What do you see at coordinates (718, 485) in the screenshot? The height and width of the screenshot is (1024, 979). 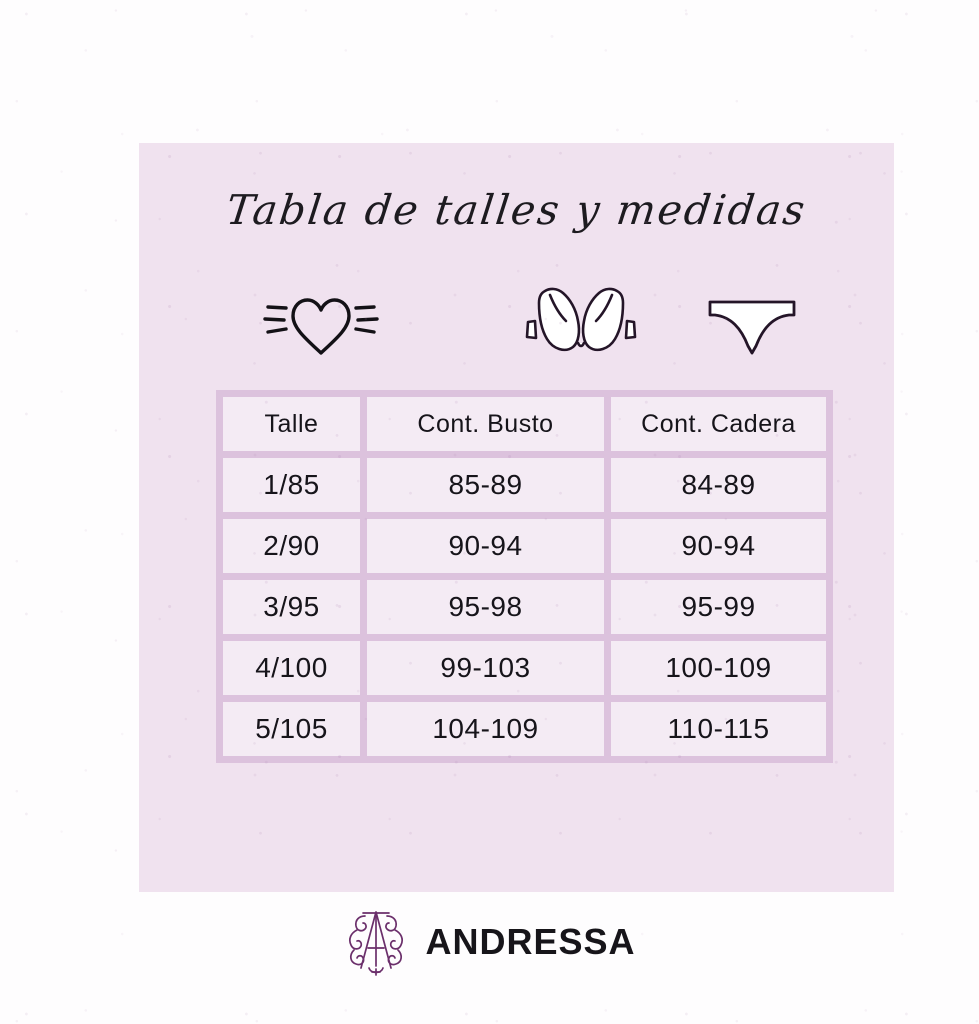 I see `cell-cadera: 84-89` at bounding box center [718, 485].